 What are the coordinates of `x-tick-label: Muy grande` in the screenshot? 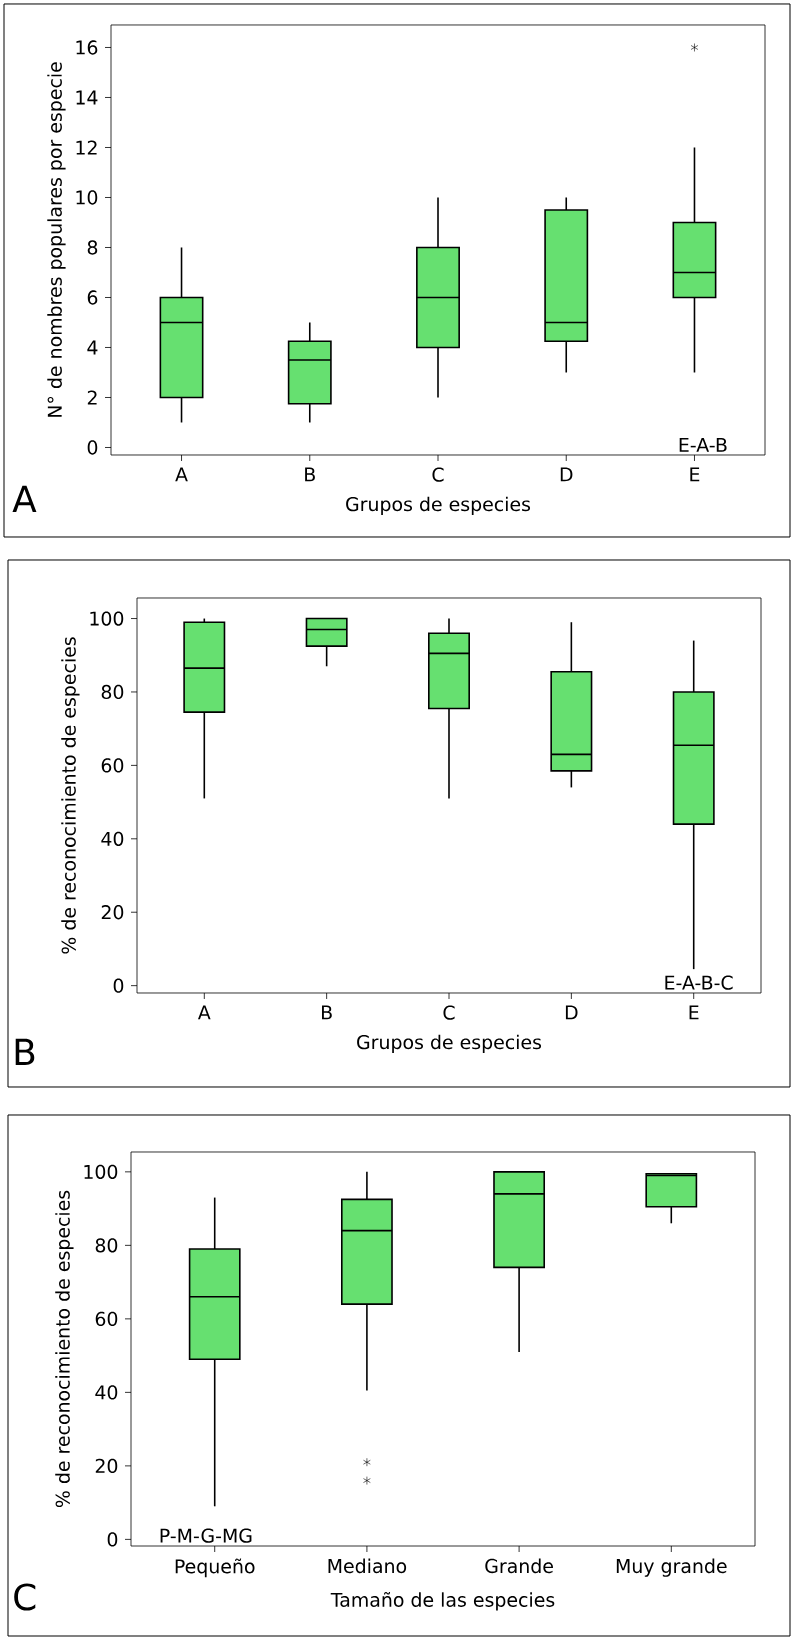 It's located at (671, 1567).